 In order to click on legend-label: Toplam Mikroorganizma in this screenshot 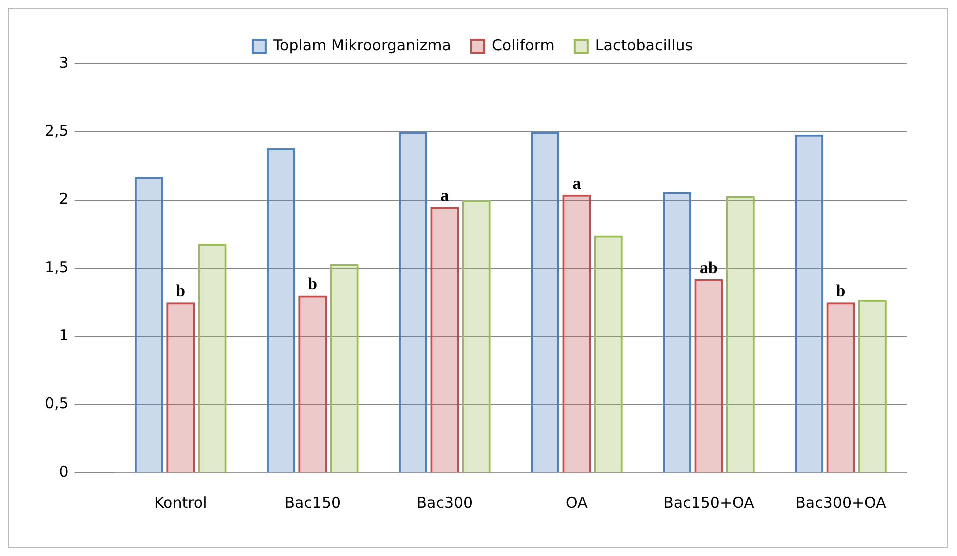, I will do `click(362, 45)`.